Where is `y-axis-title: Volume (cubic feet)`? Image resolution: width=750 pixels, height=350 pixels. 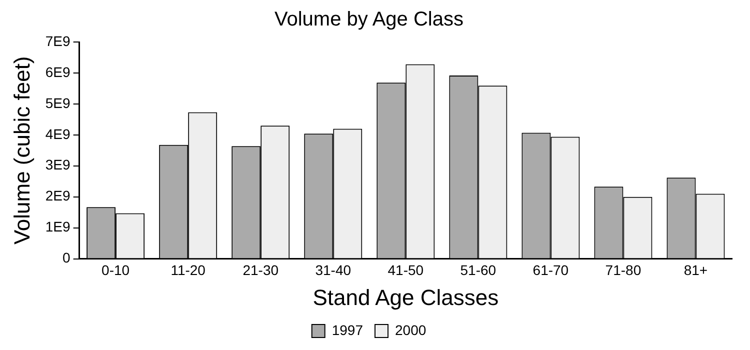
y-axis-title: Volume (cubic feet) is located at coordinates (21, 150).